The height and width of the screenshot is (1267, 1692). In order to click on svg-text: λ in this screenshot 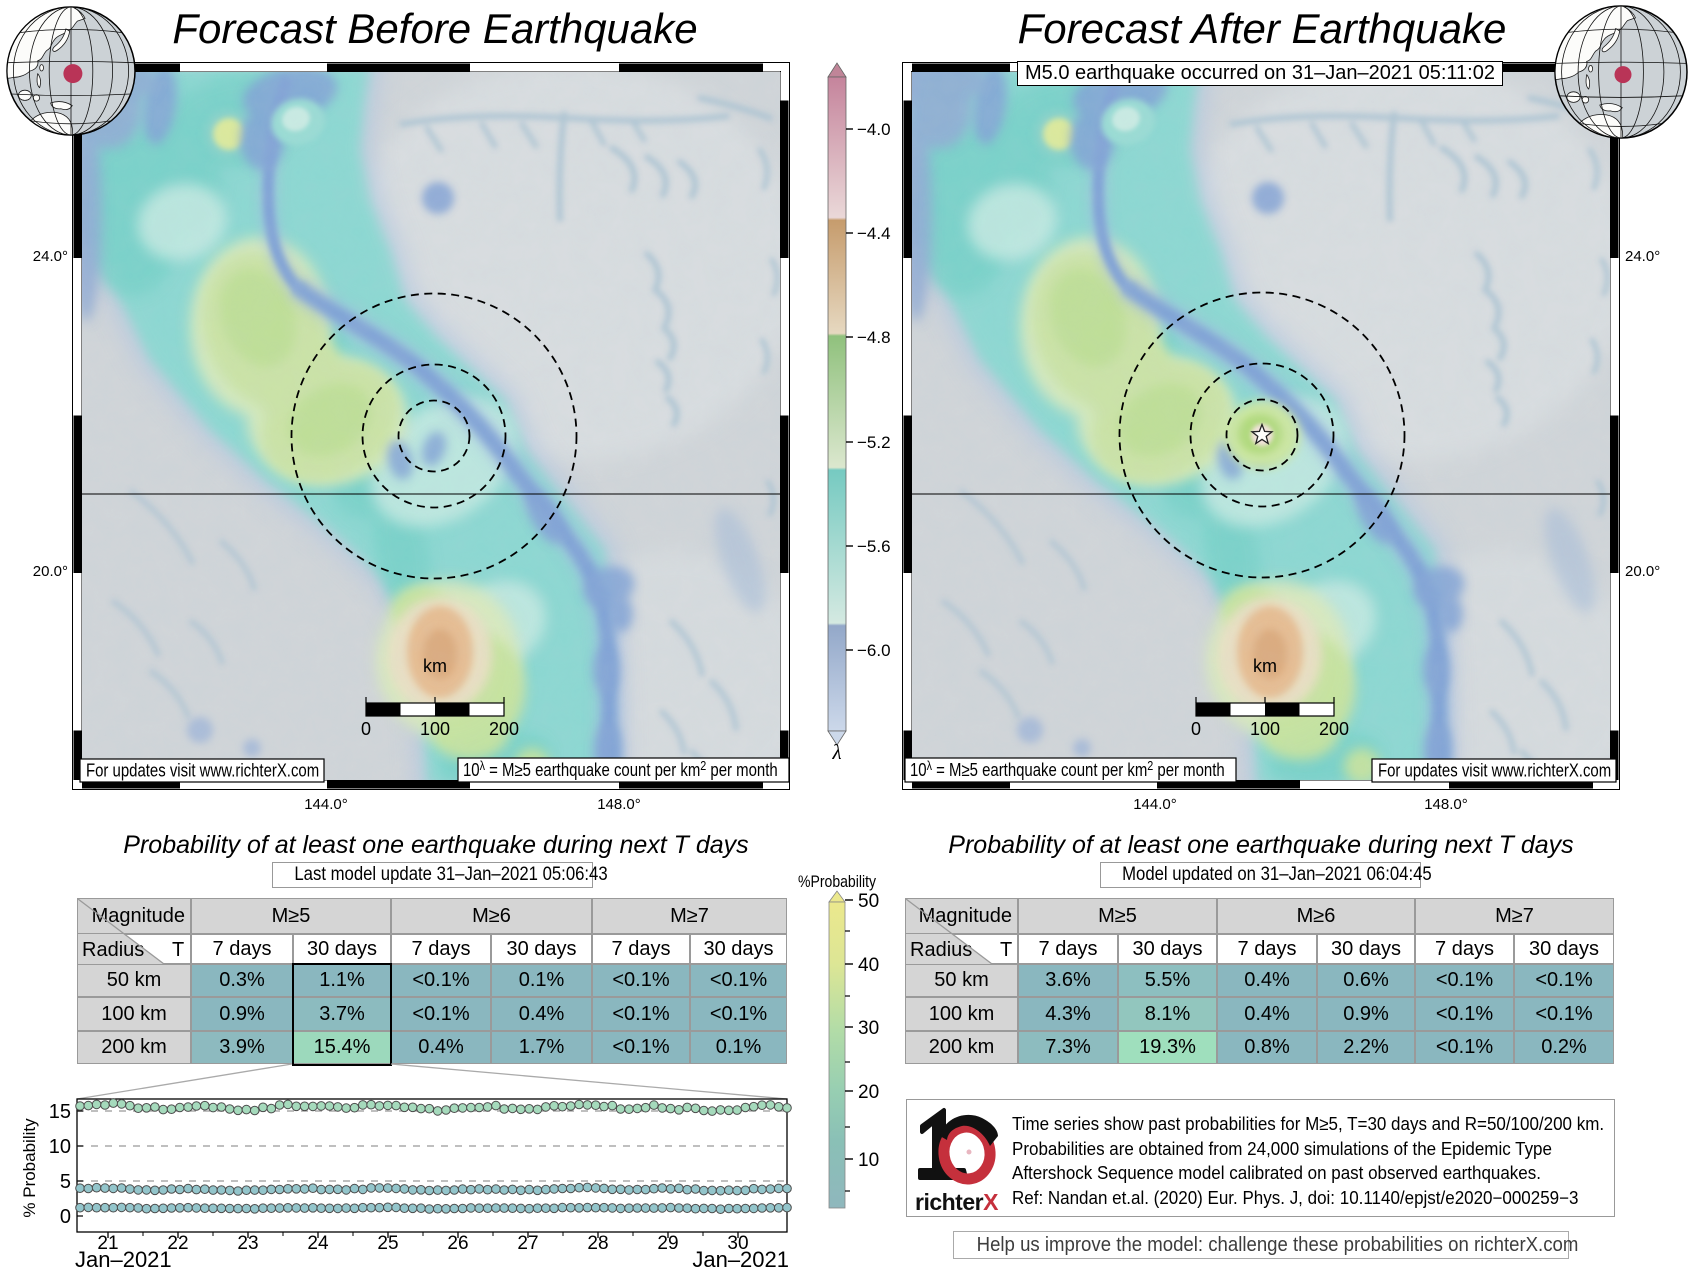, I will do `click(836, 752)`.